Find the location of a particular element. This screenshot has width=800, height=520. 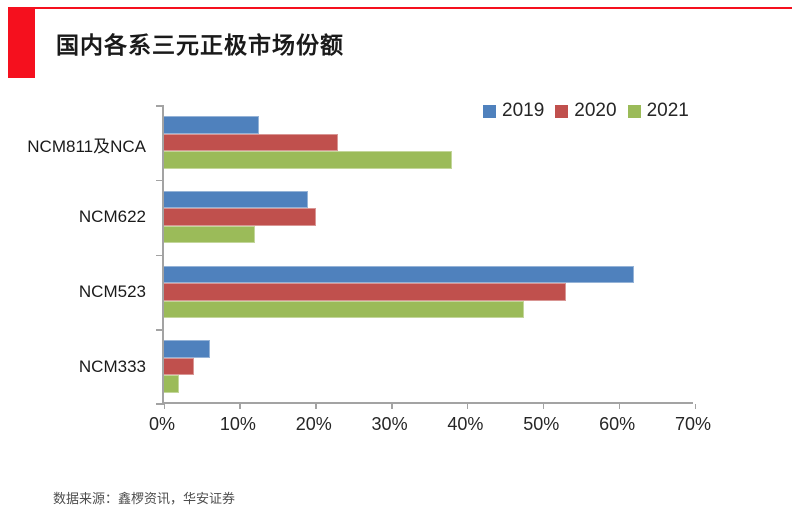

category-label-NCM333: NCM333 is located at coordinates (112, 366).